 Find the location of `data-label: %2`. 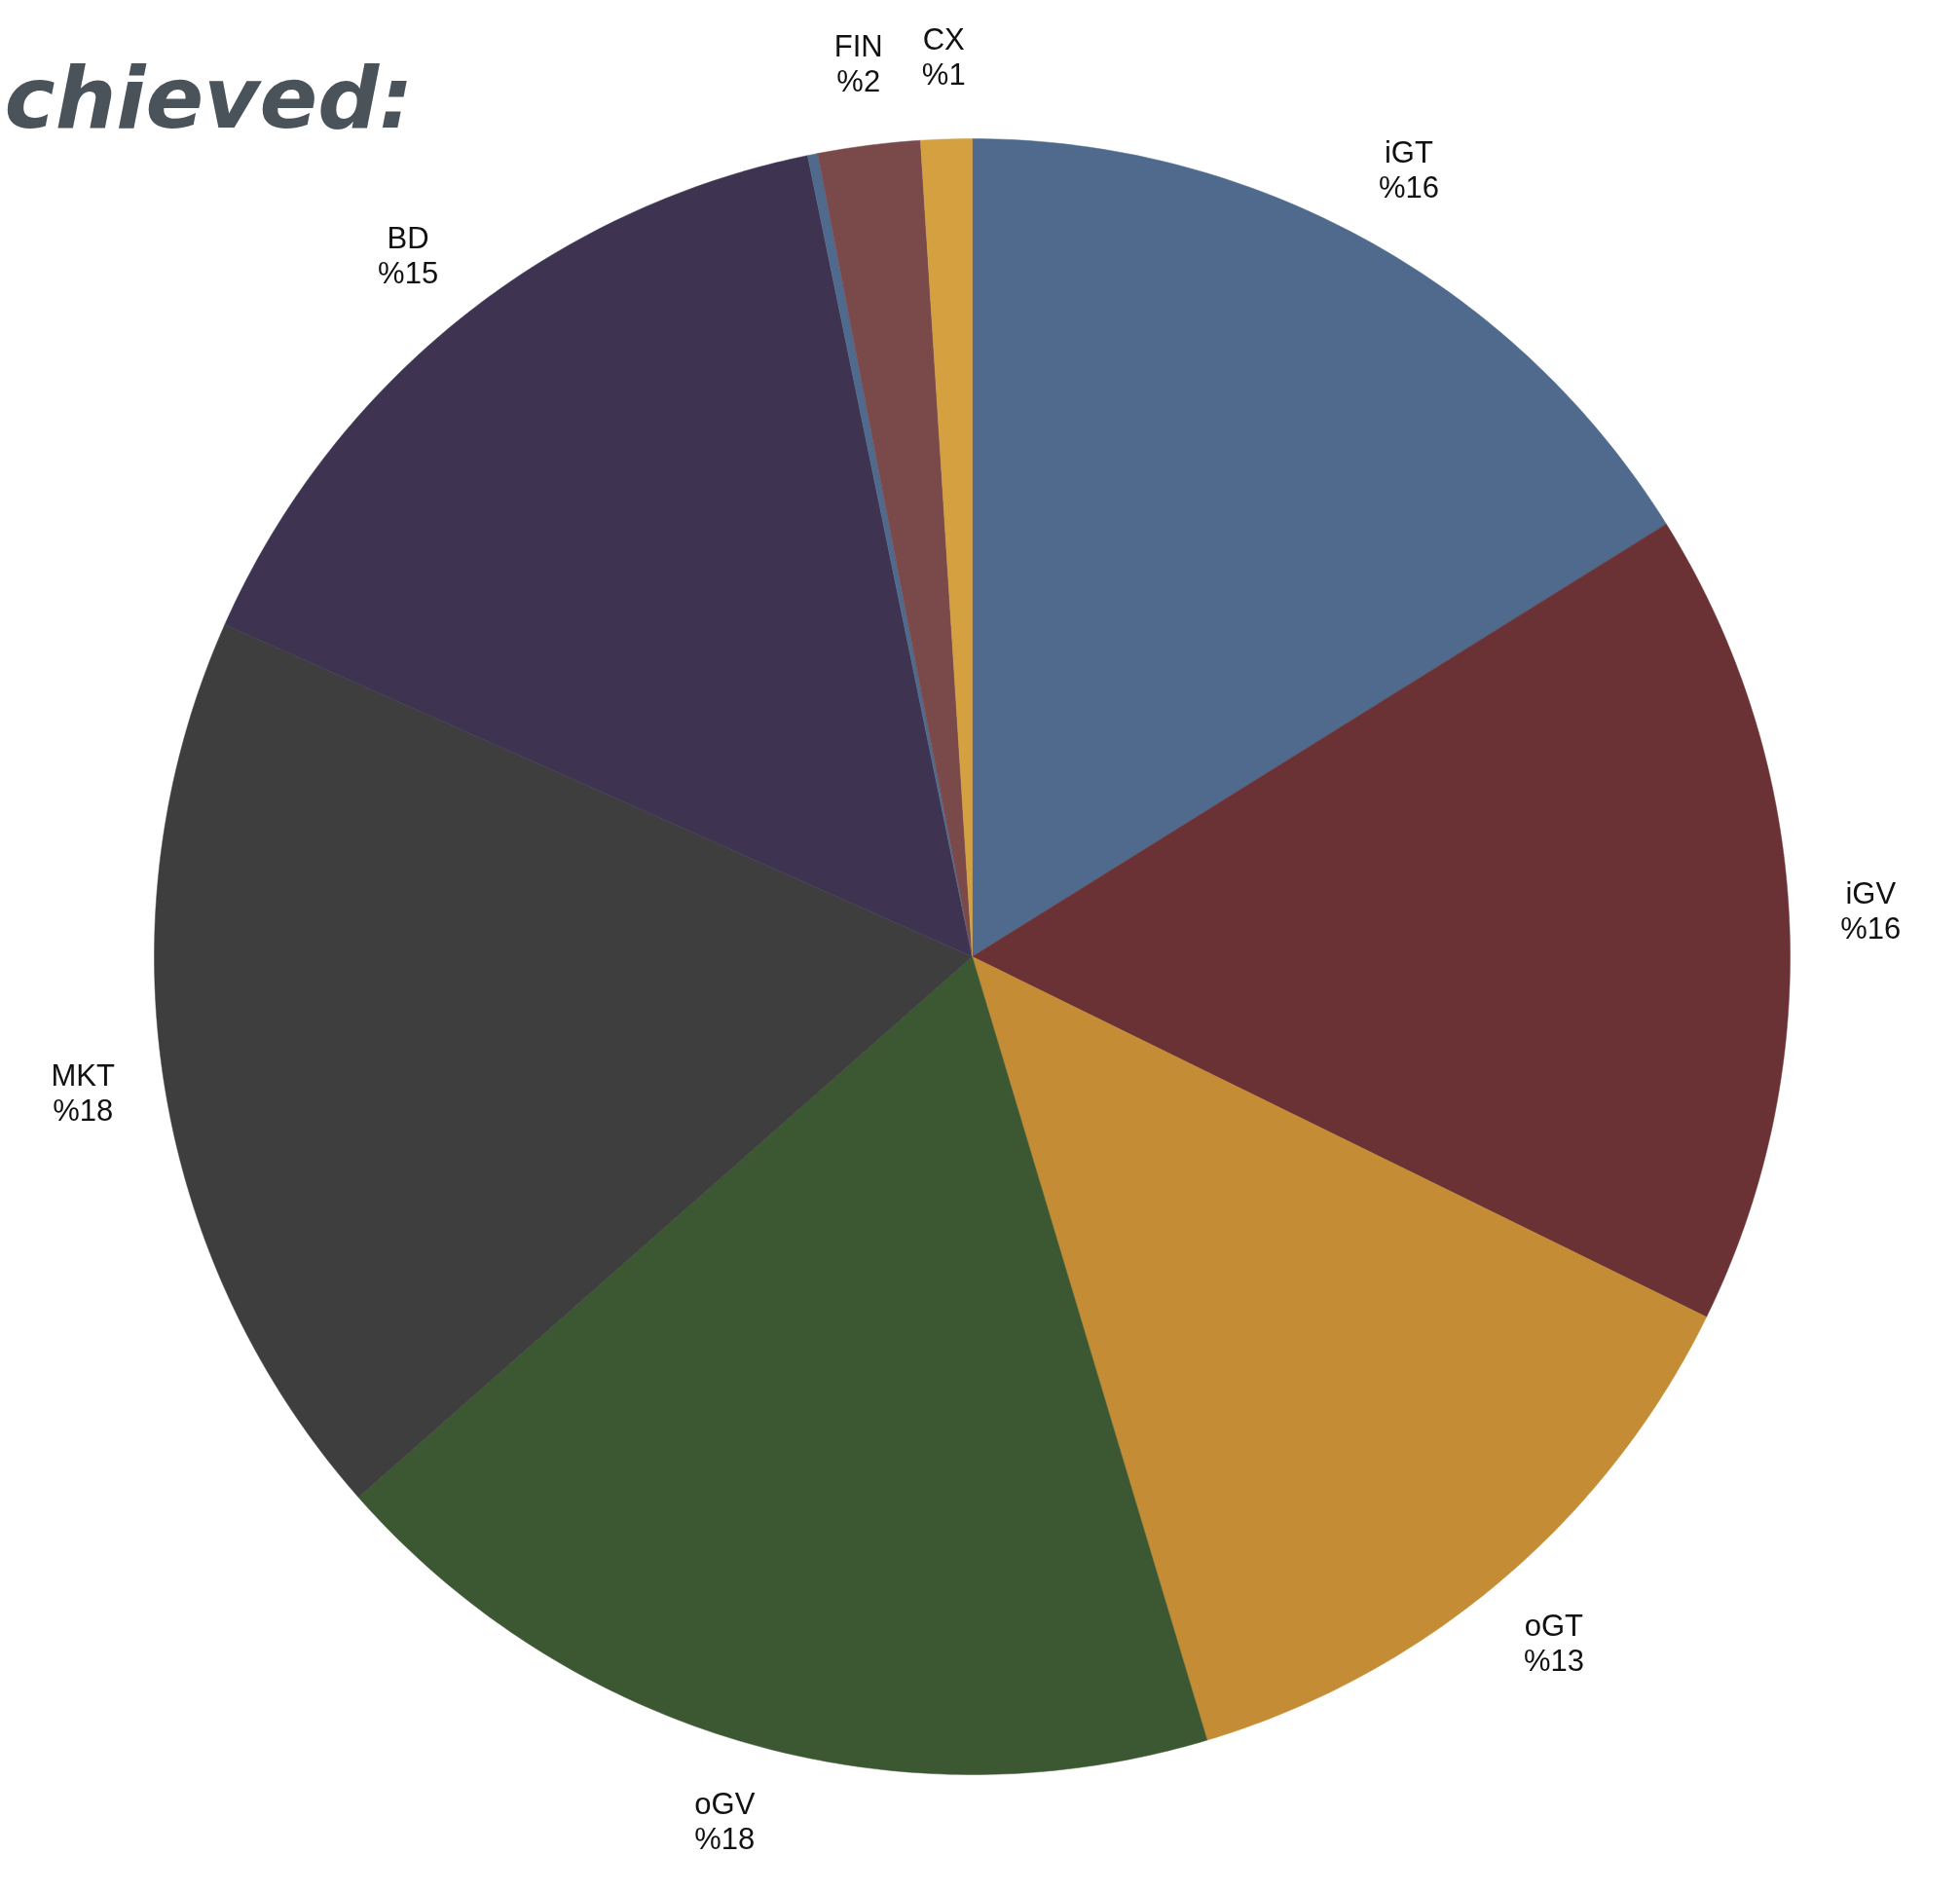

data-label: %2 is located at coordinates (858, 81).